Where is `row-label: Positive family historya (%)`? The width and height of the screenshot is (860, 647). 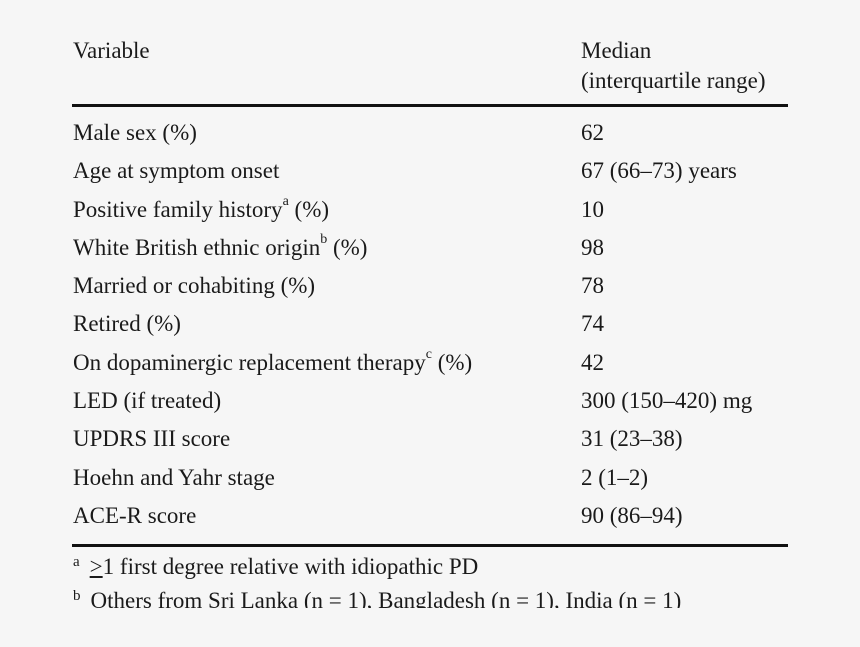 row-label: Positive family historya (%) is located at coordinates (201, 207).